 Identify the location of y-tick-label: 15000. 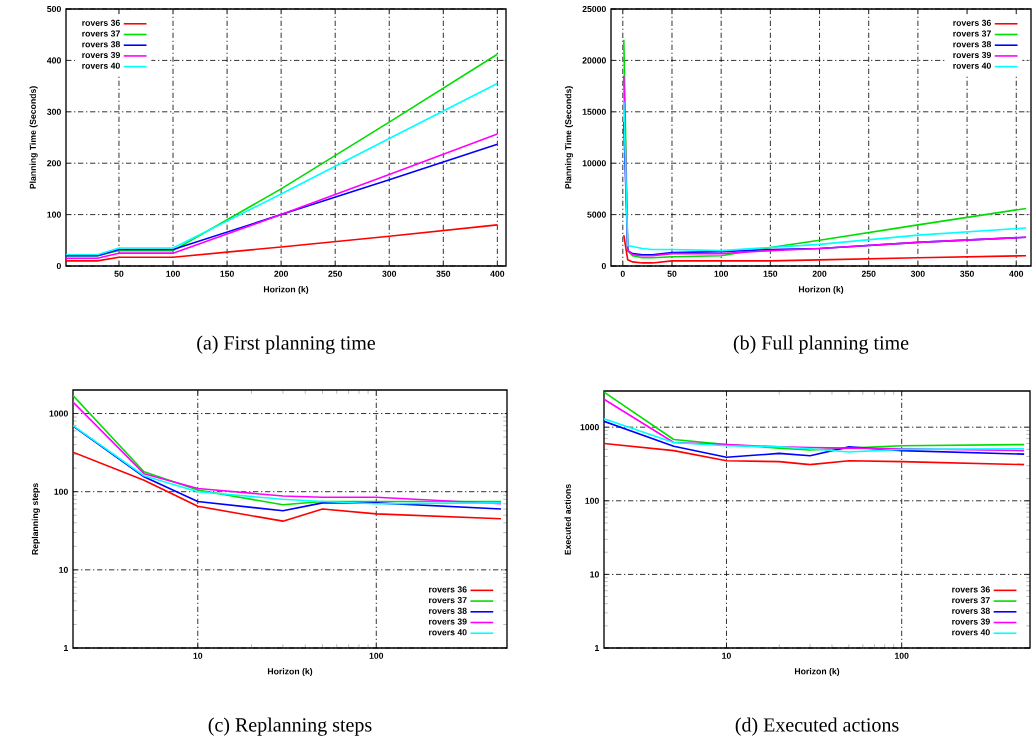
(594, 111).